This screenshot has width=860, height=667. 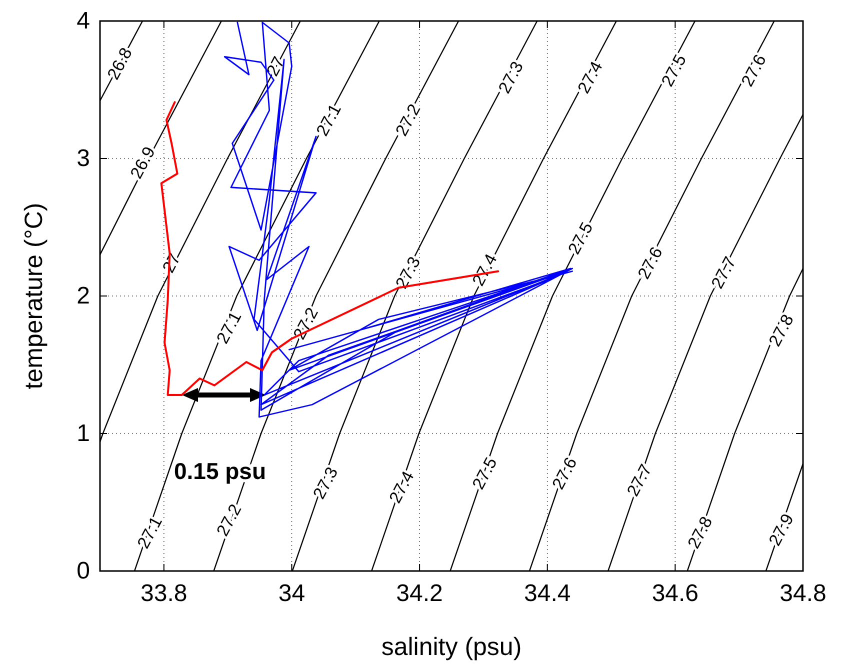 I want to click on annotation: 27, so click(x=275, y=67).